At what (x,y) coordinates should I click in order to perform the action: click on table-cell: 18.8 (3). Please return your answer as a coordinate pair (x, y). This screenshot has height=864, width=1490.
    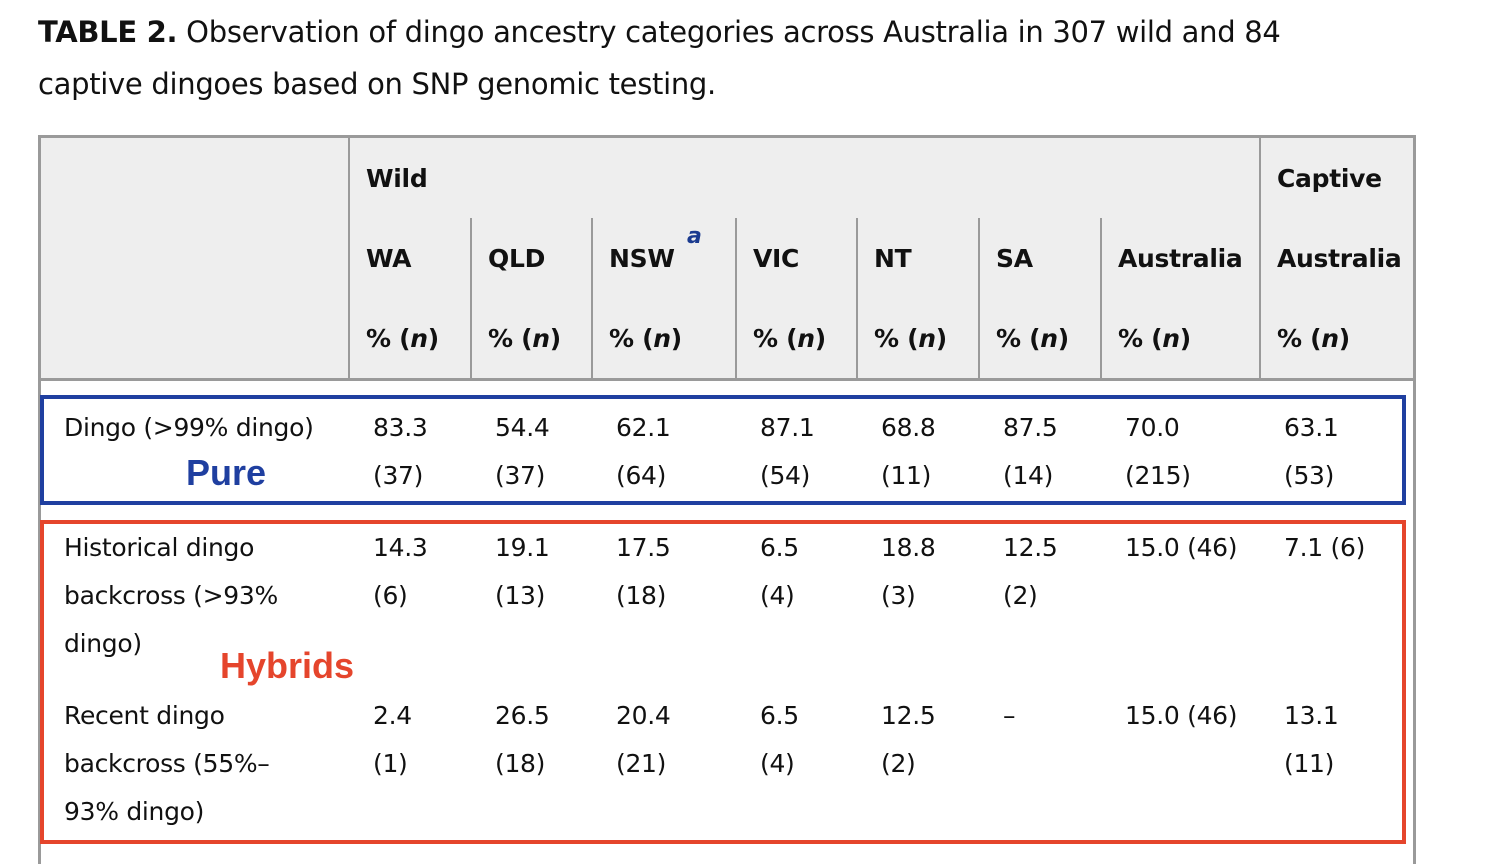
    Looking at the image, I should click on (908, 571).